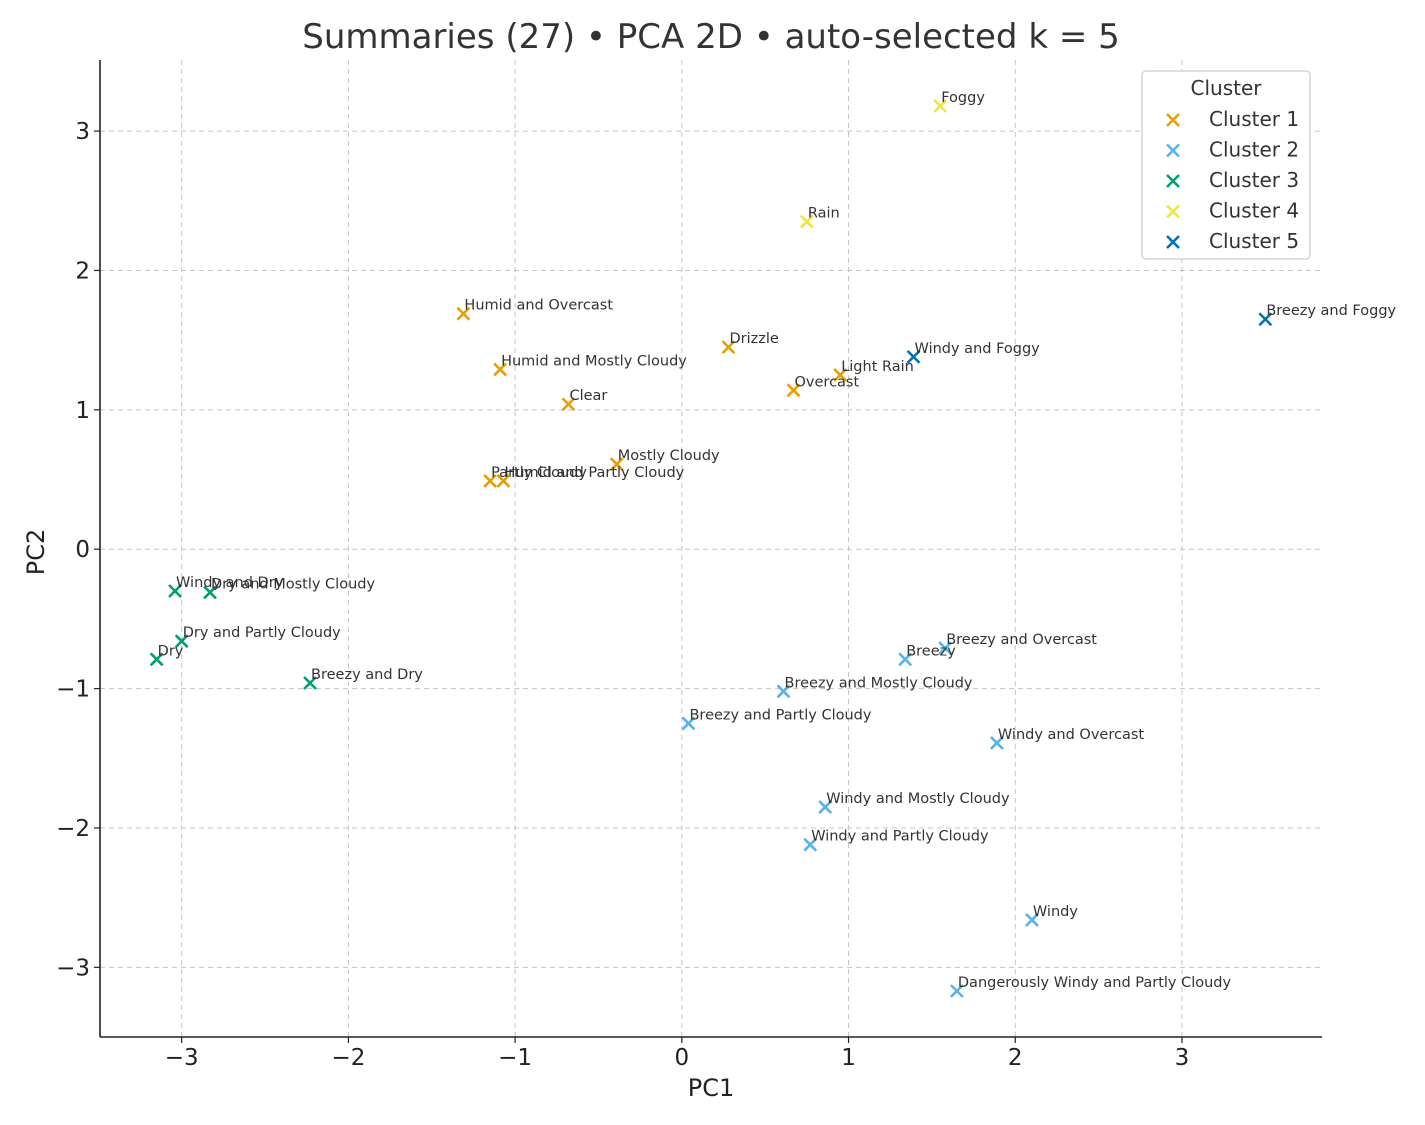 The image size is (1425, 1125). I want to click on data-point-label: Foggy, so click(963, 98).